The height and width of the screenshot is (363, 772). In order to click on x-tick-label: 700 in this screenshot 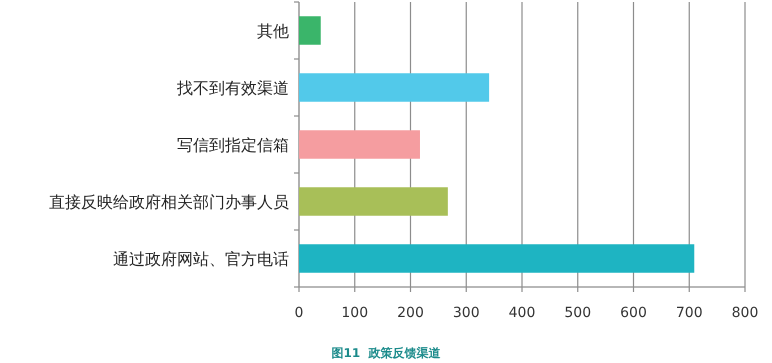, I will do `click(689, 313)`.